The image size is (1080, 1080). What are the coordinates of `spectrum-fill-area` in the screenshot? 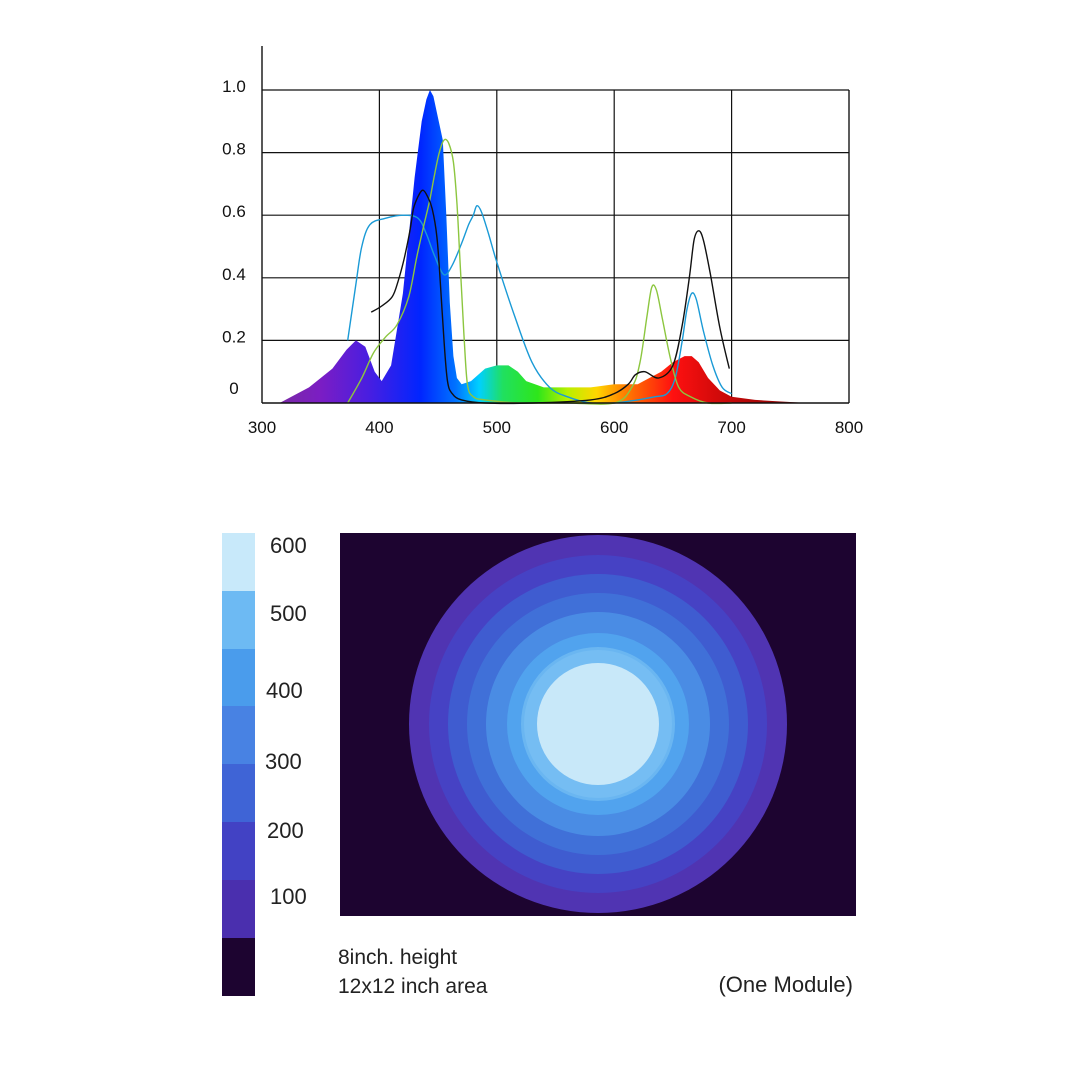 It's located at (543, 246).